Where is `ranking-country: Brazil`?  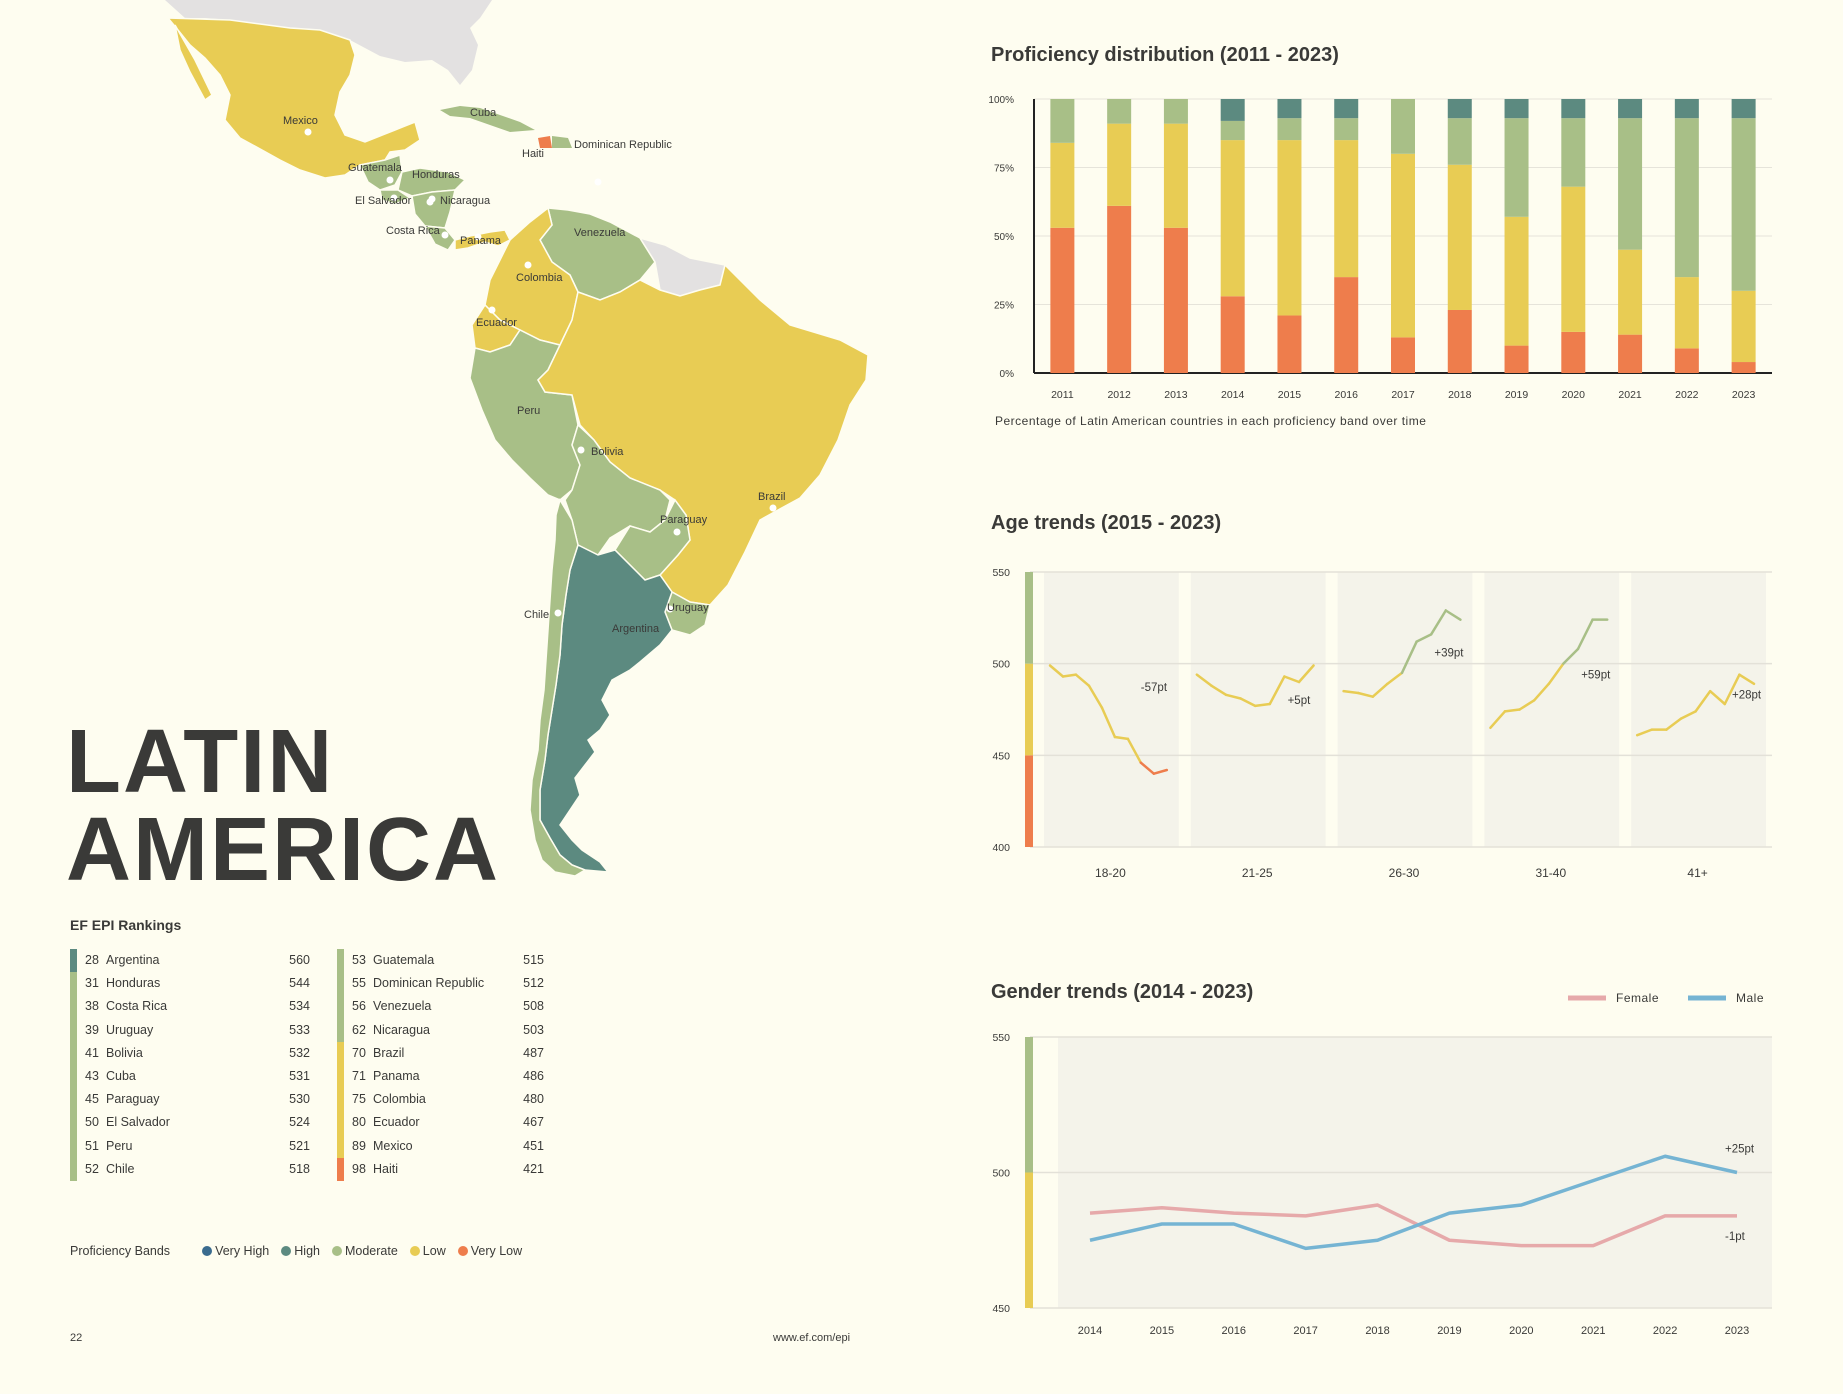 ranking-country: Brazil is located at coordinates (389, 1052).